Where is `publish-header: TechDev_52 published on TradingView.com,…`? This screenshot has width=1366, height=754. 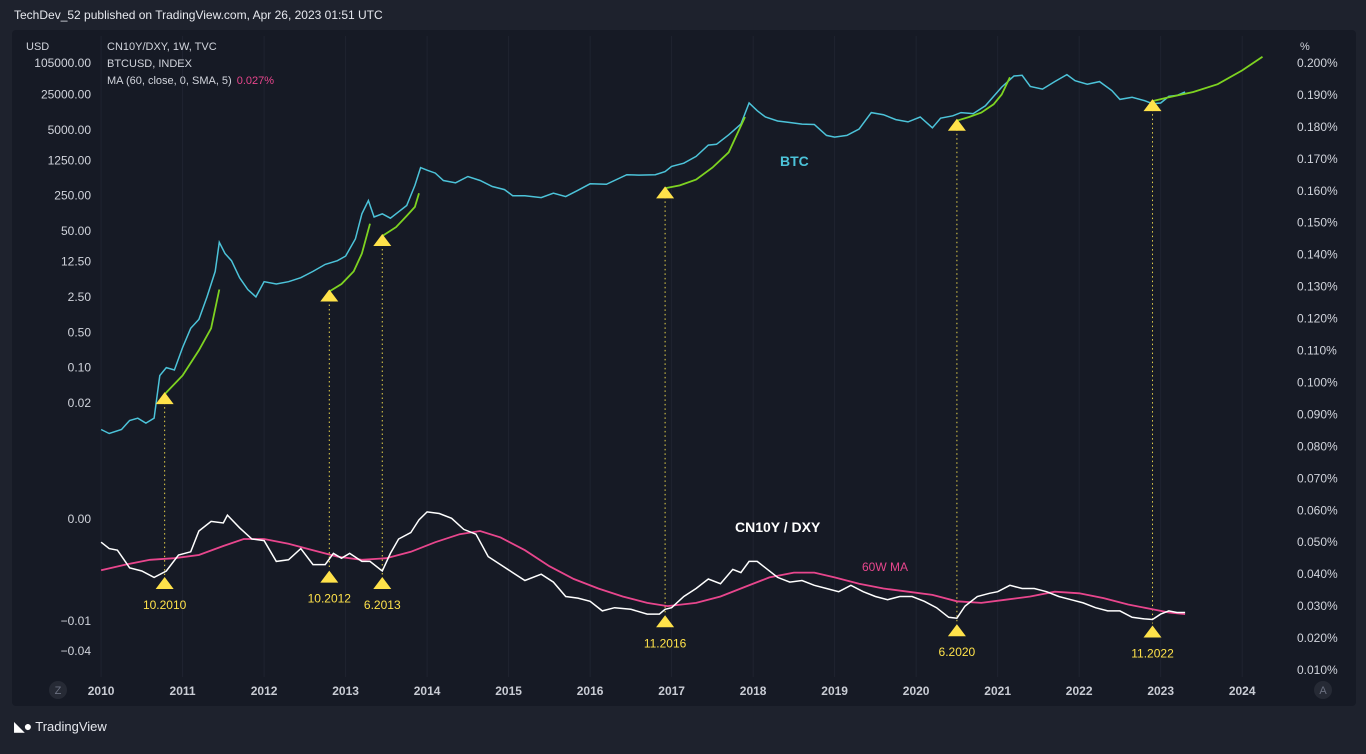
publish-header: TechDev_52 published on TradingView.com,… is located at coordinates (683, 15).